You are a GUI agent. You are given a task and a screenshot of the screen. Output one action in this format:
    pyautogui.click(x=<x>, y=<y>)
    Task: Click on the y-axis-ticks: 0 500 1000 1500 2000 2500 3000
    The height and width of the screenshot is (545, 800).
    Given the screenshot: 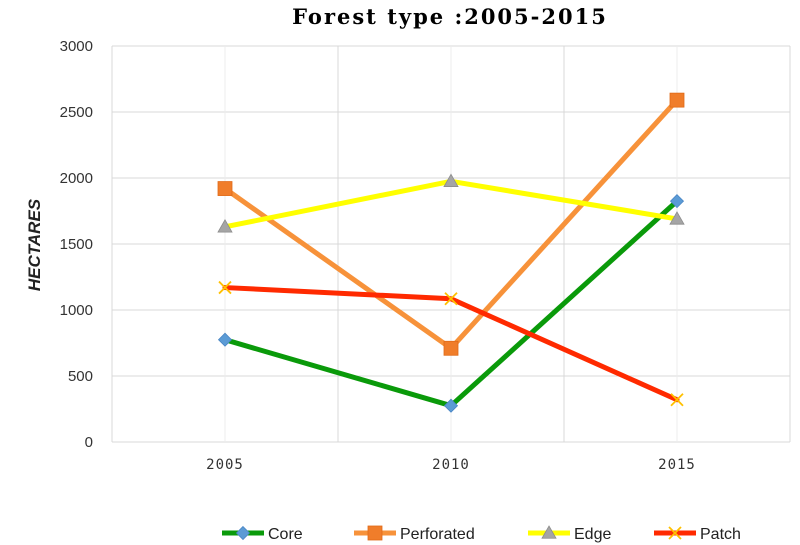 What is the action you would take?
    pyautogui.click(x=76, y=244)
    